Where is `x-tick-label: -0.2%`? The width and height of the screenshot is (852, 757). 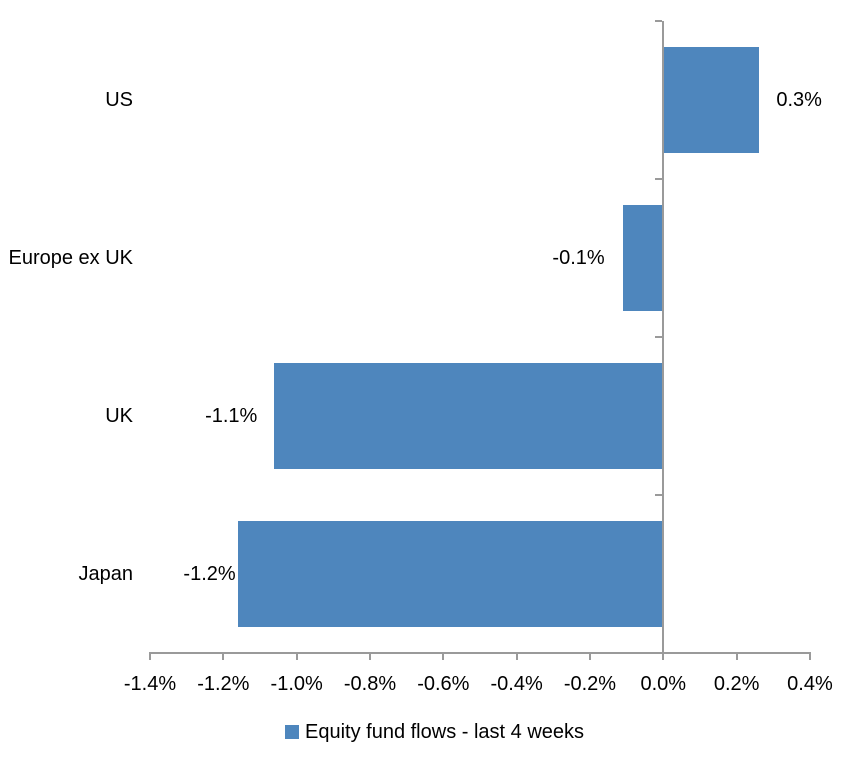 x-tick-label: -0.2% is located at coordinates (590, 684).